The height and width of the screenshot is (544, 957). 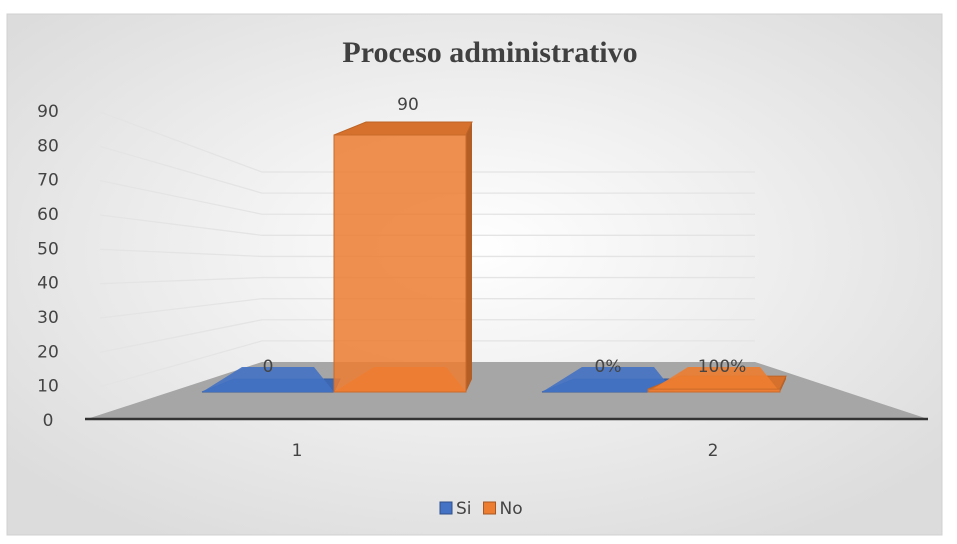 I want to click on y-tick-label: 50, so click(x=48, y=249).